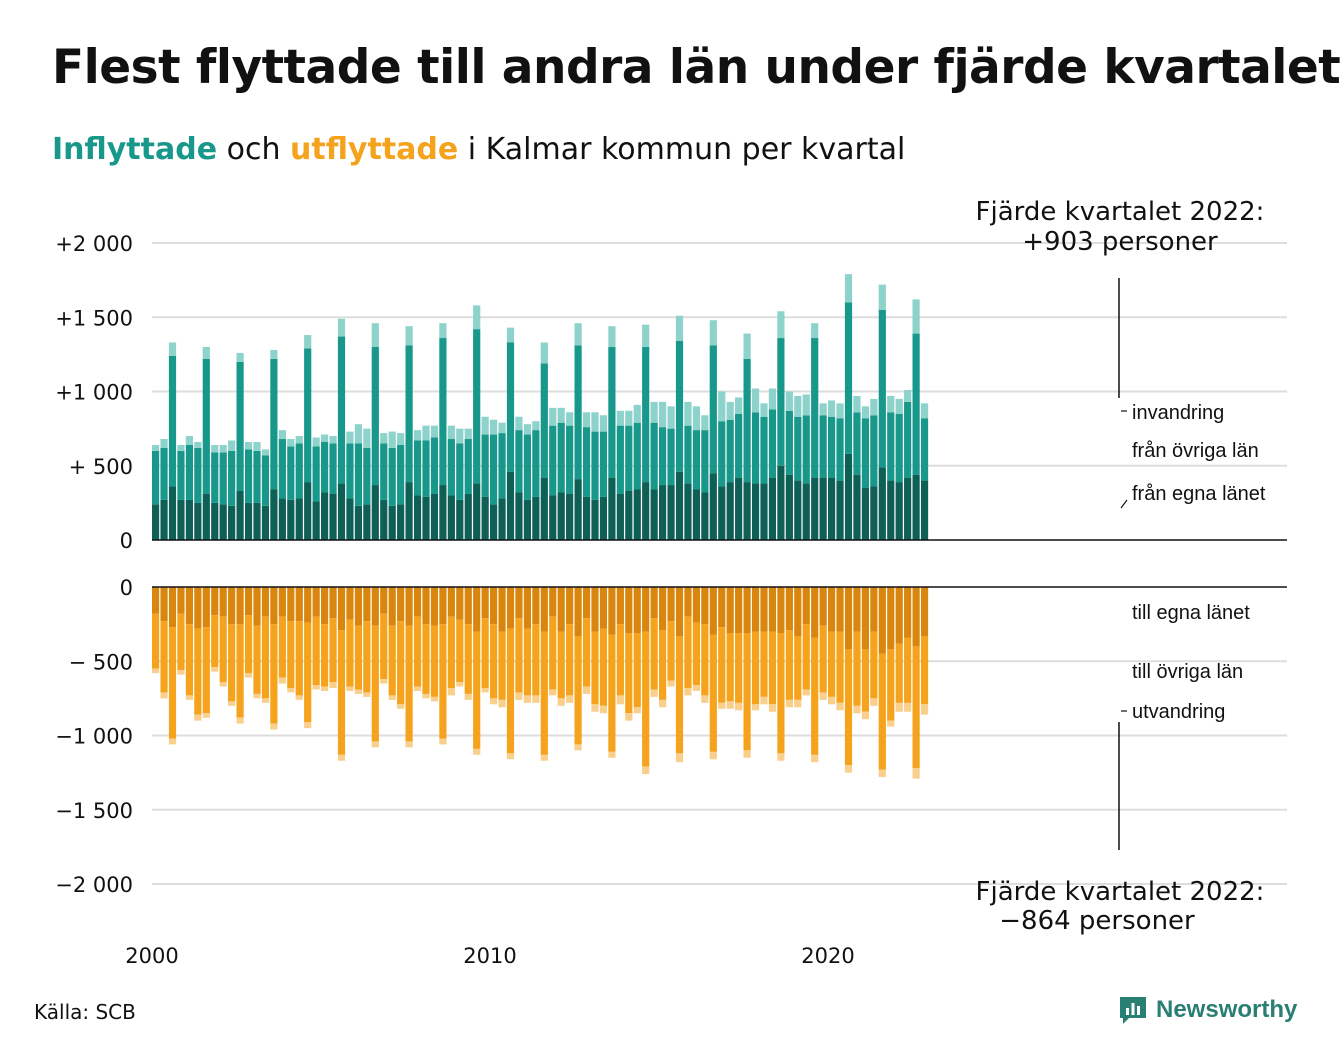 This screenshot has height=1060, width=1340. Describe the element at coordinates (1207, 1010) in the screenshot. I see `newsworthy-logo: Newsworthy` at that location.